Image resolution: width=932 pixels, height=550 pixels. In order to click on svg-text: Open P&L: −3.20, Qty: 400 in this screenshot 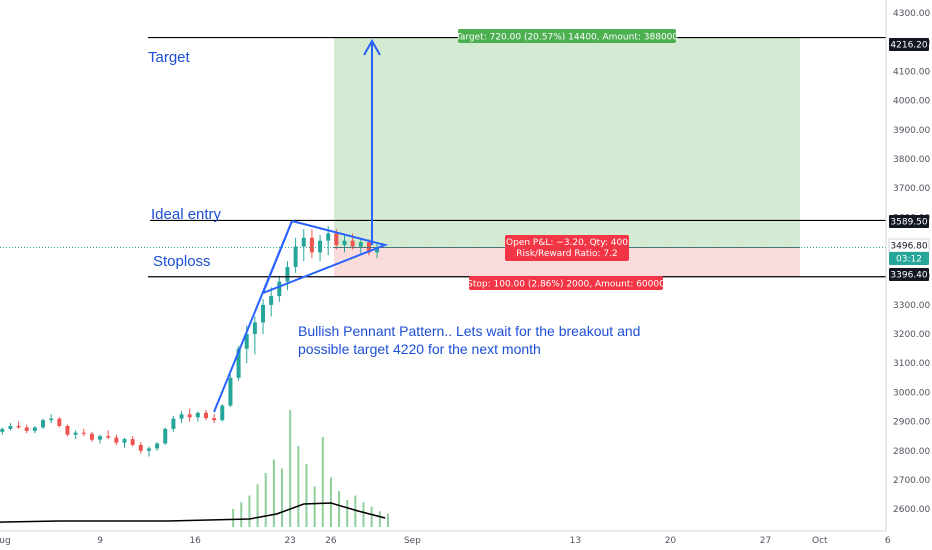, I will do `click(567, 243)`.